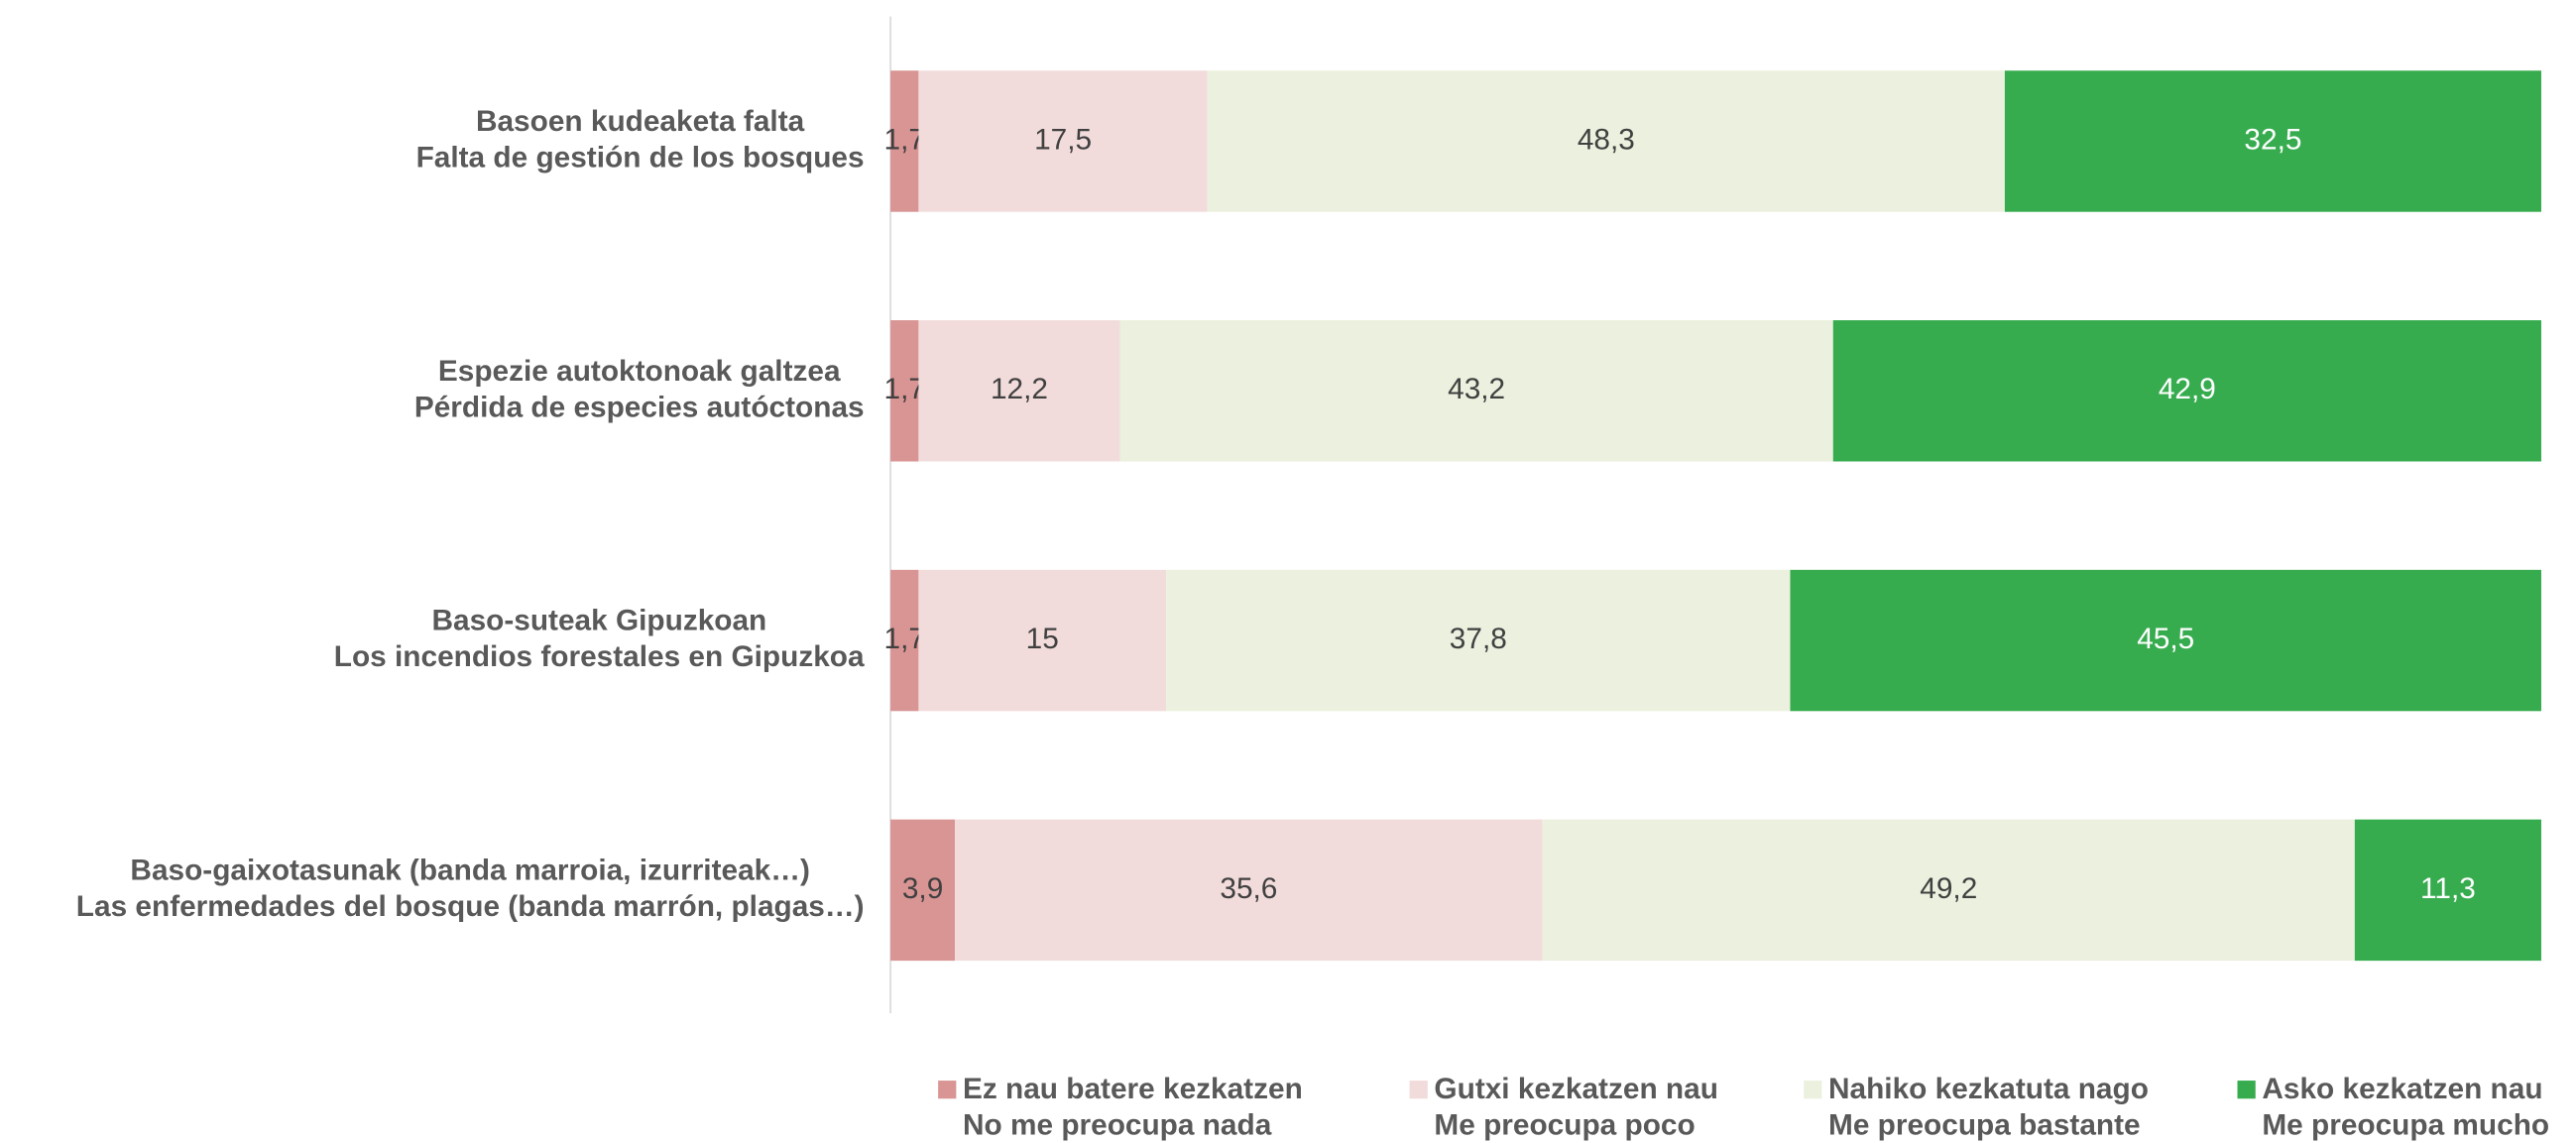  I want to click on value-label: 17,5, so click(1063, 139).